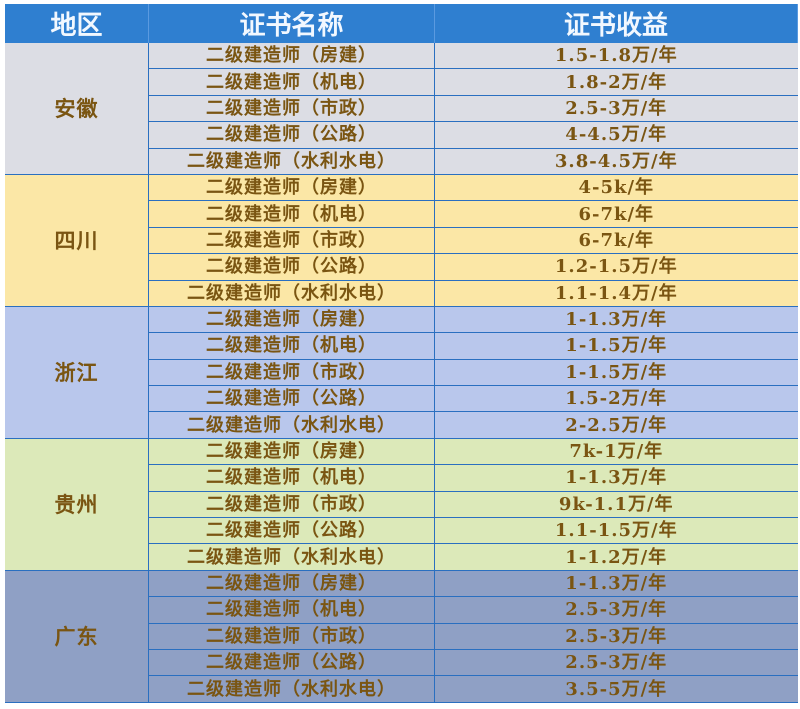  I want to click on header-row: 地区 证书名称 证书收益, so click(401, 23).